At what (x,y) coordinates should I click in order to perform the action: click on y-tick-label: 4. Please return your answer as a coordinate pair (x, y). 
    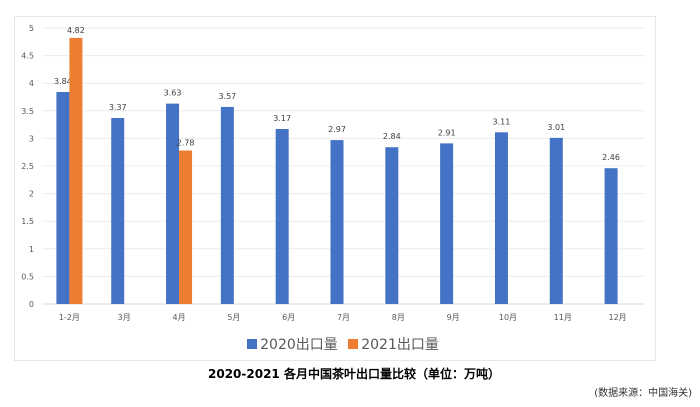
    Looking at the image, I should click on (31, 83).